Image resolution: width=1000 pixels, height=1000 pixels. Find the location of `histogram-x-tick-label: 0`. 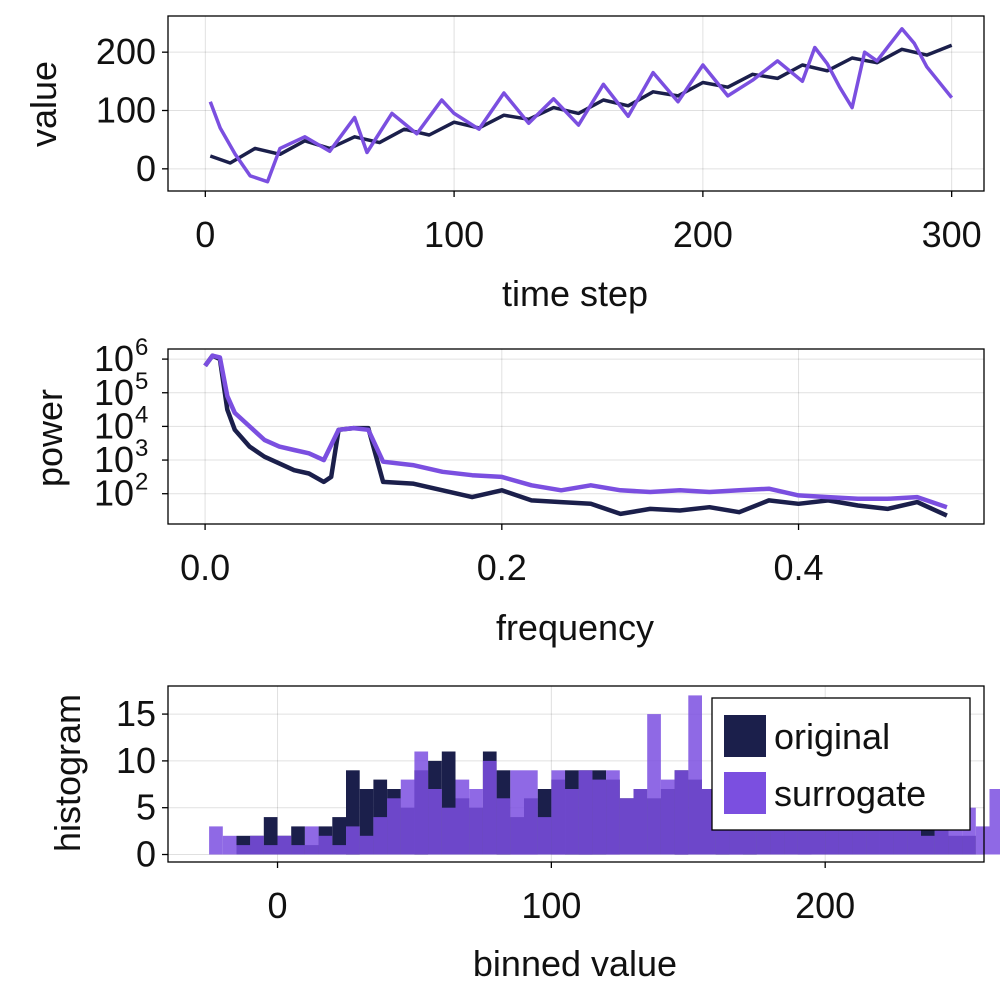

histogram-x-tick-label: 0 is located at coordinates (278, 905).